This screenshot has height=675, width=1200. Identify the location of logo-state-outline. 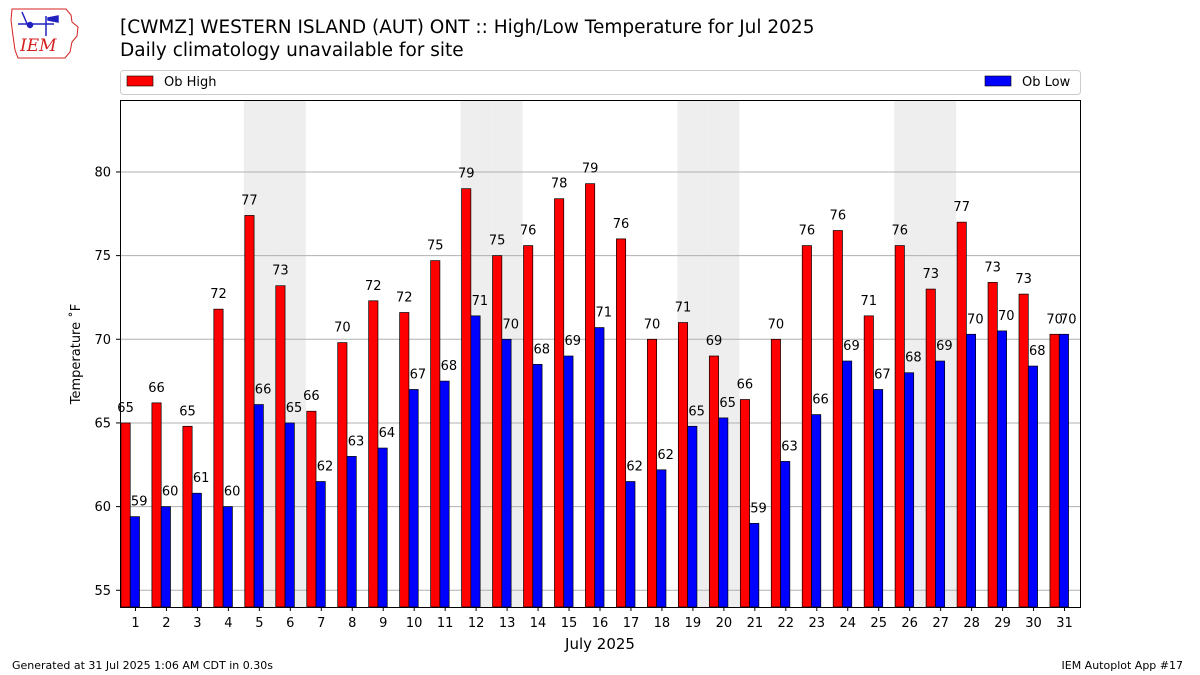
(44, 33).